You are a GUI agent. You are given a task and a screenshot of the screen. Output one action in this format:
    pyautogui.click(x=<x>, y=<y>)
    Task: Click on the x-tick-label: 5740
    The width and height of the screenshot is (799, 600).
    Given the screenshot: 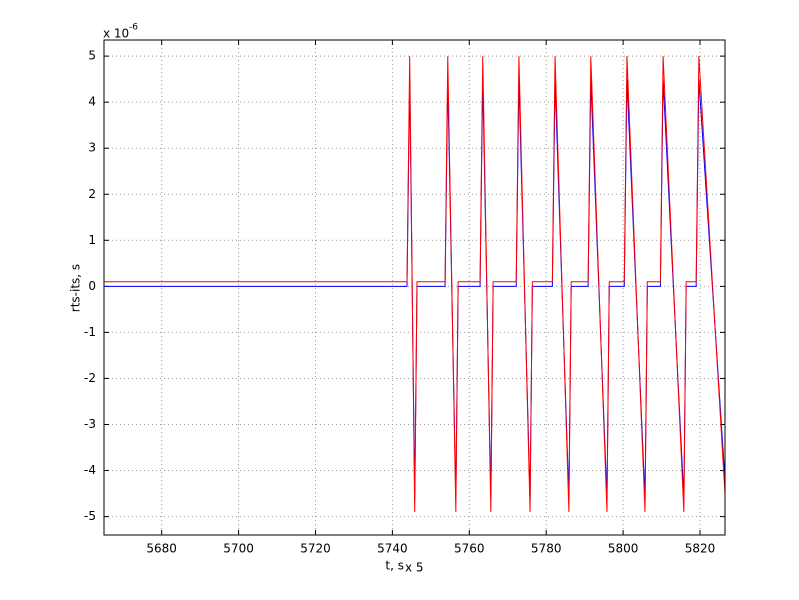 What is the action you would take?
    pyautogui.click(x=392, y=549)
    